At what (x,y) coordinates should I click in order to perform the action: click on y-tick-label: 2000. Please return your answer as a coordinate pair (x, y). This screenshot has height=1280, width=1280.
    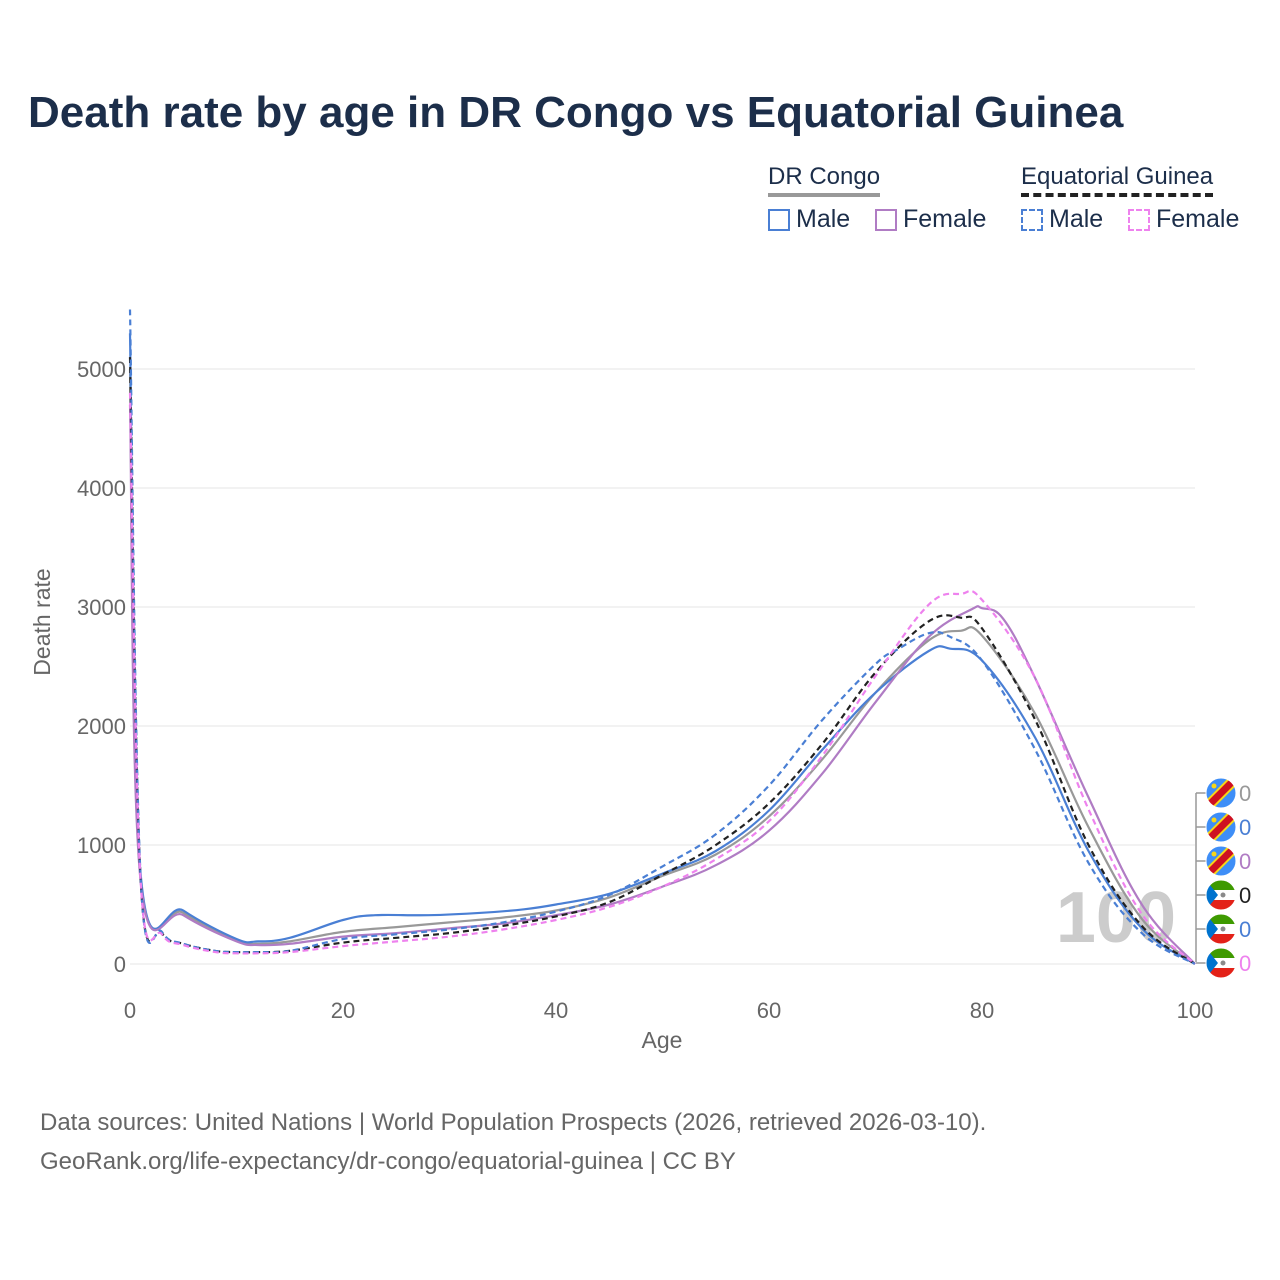
    Looking at the image, I should click on (101, 726).